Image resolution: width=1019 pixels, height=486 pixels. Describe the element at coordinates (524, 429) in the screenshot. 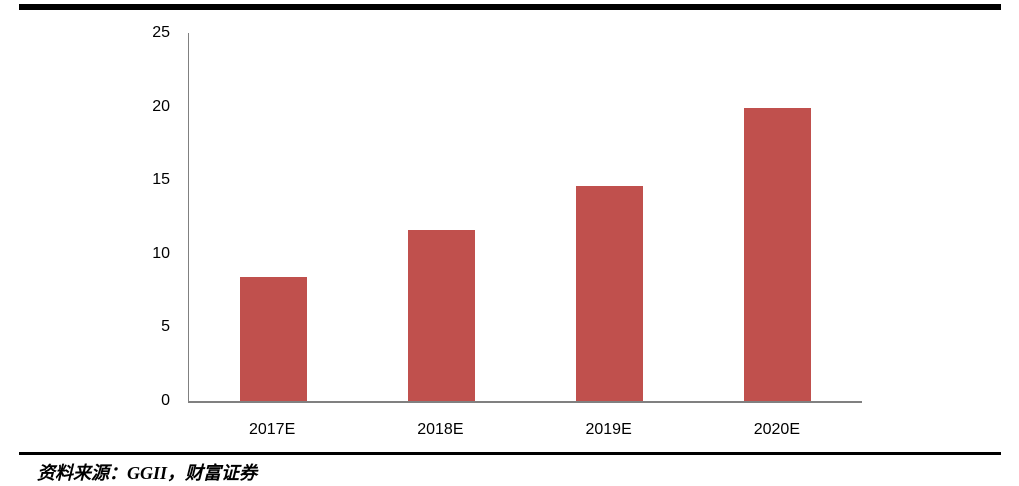

I see `x-axis-labels: 2017E 2018E 2019E 2020E` at that location.